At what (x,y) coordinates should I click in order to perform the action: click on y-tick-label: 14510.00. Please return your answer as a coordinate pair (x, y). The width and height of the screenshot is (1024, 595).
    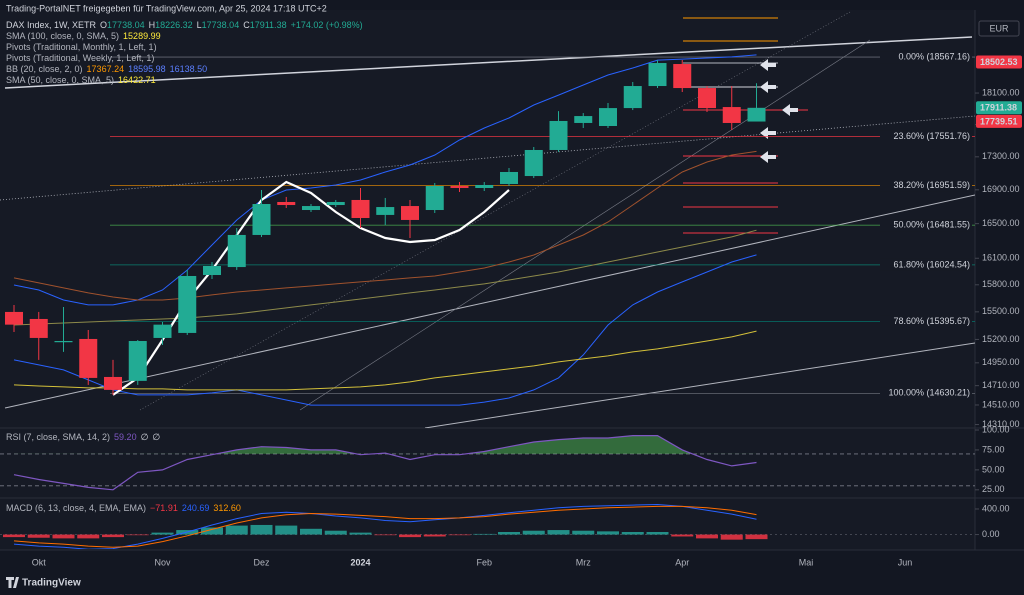
    Looking at the image, I should click on (1001, 404).